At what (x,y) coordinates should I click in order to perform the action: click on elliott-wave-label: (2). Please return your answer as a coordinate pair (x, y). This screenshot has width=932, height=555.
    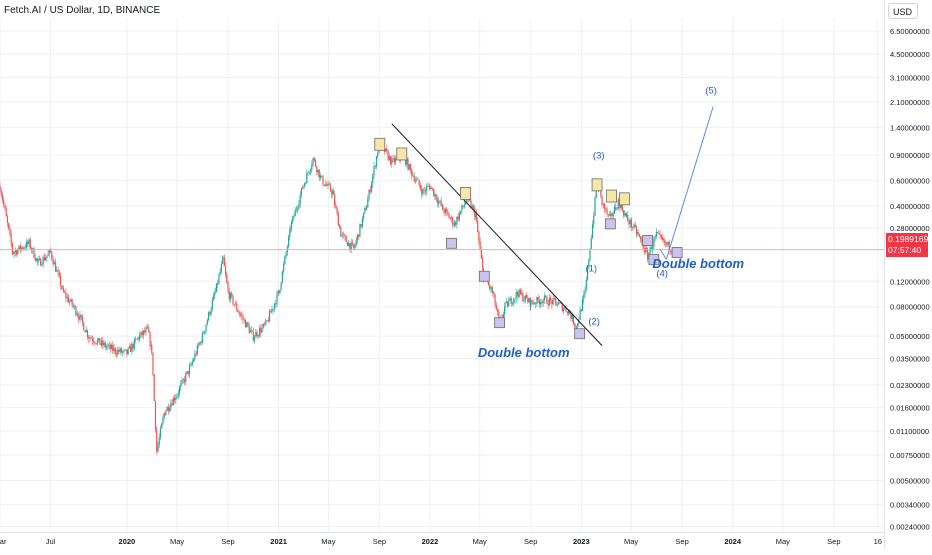
    Looking at the image, I should click on (594, 322).